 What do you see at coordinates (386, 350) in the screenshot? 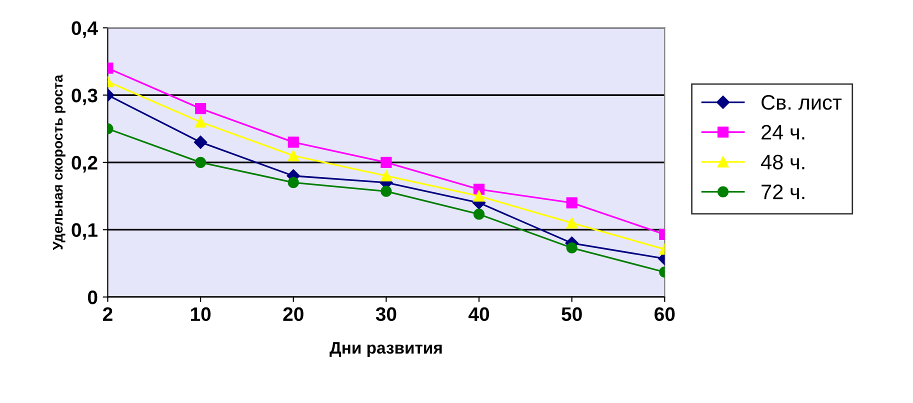
I see `x-axis-title: Дни развития` at bounding box center [386, 350].